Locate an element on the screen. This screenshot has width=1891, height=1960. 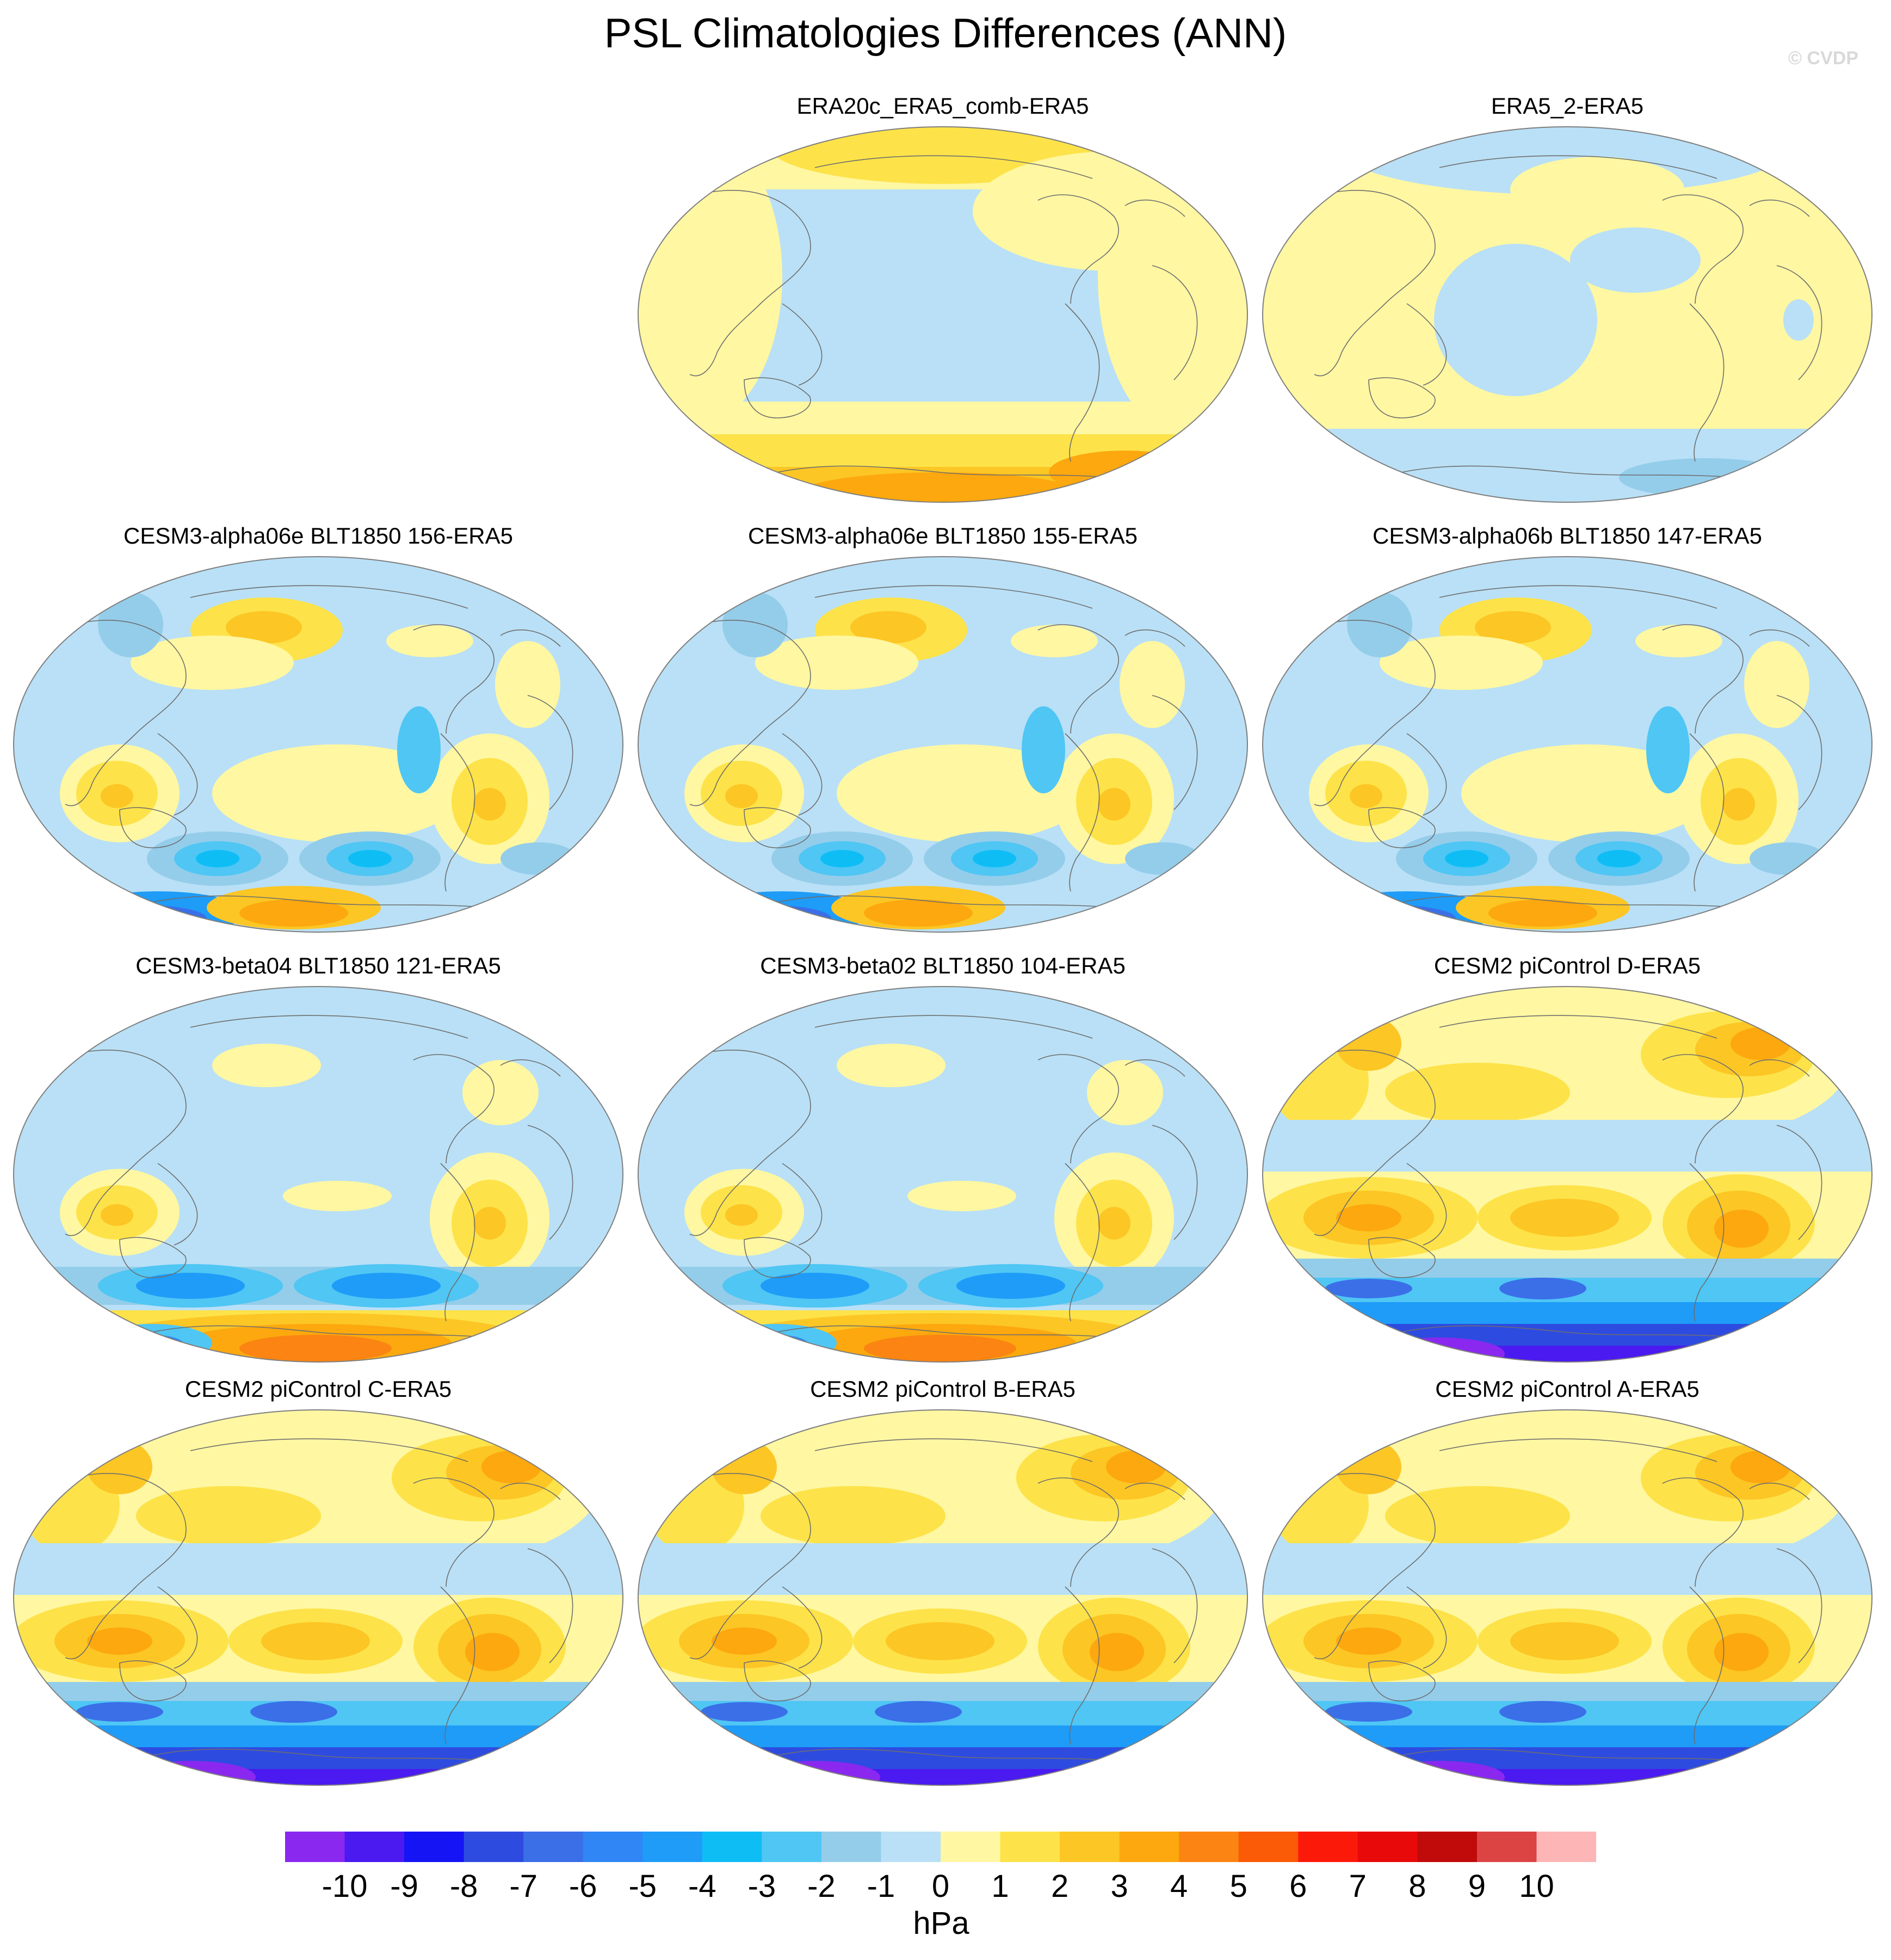
colorbar-tick-label: -1 is located at coordinates (881, 1886).